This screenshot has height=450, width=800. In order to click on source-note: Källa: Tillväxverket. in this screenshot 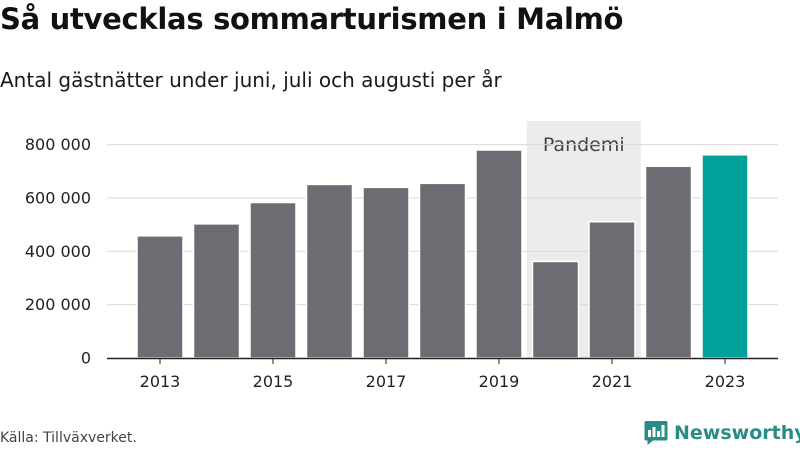, I will do `click(68, 438)`.